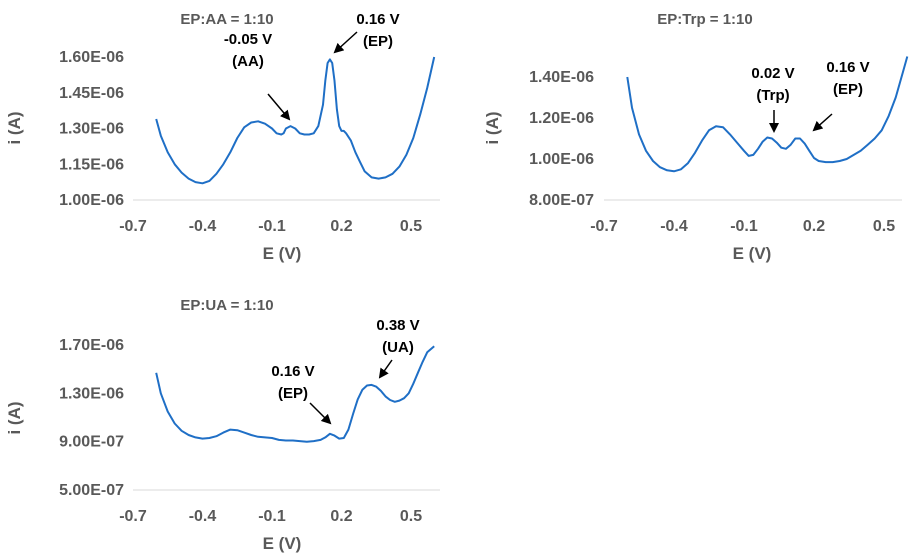 The height and width of the screenshot is (555, 911). What do you see at coordinates (248, 39) in the screenshot?
I see `annotation-potential: -0.05 V` at bounding box center [248, 39].